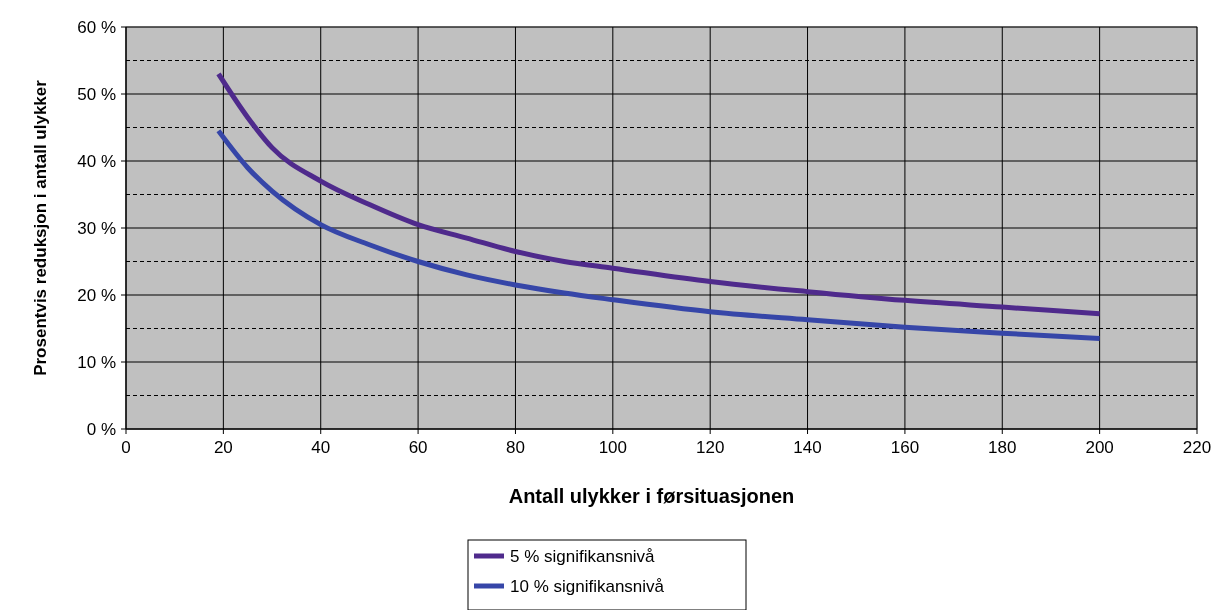  I want to click on x-tick-label: 0, so click(126, 447).